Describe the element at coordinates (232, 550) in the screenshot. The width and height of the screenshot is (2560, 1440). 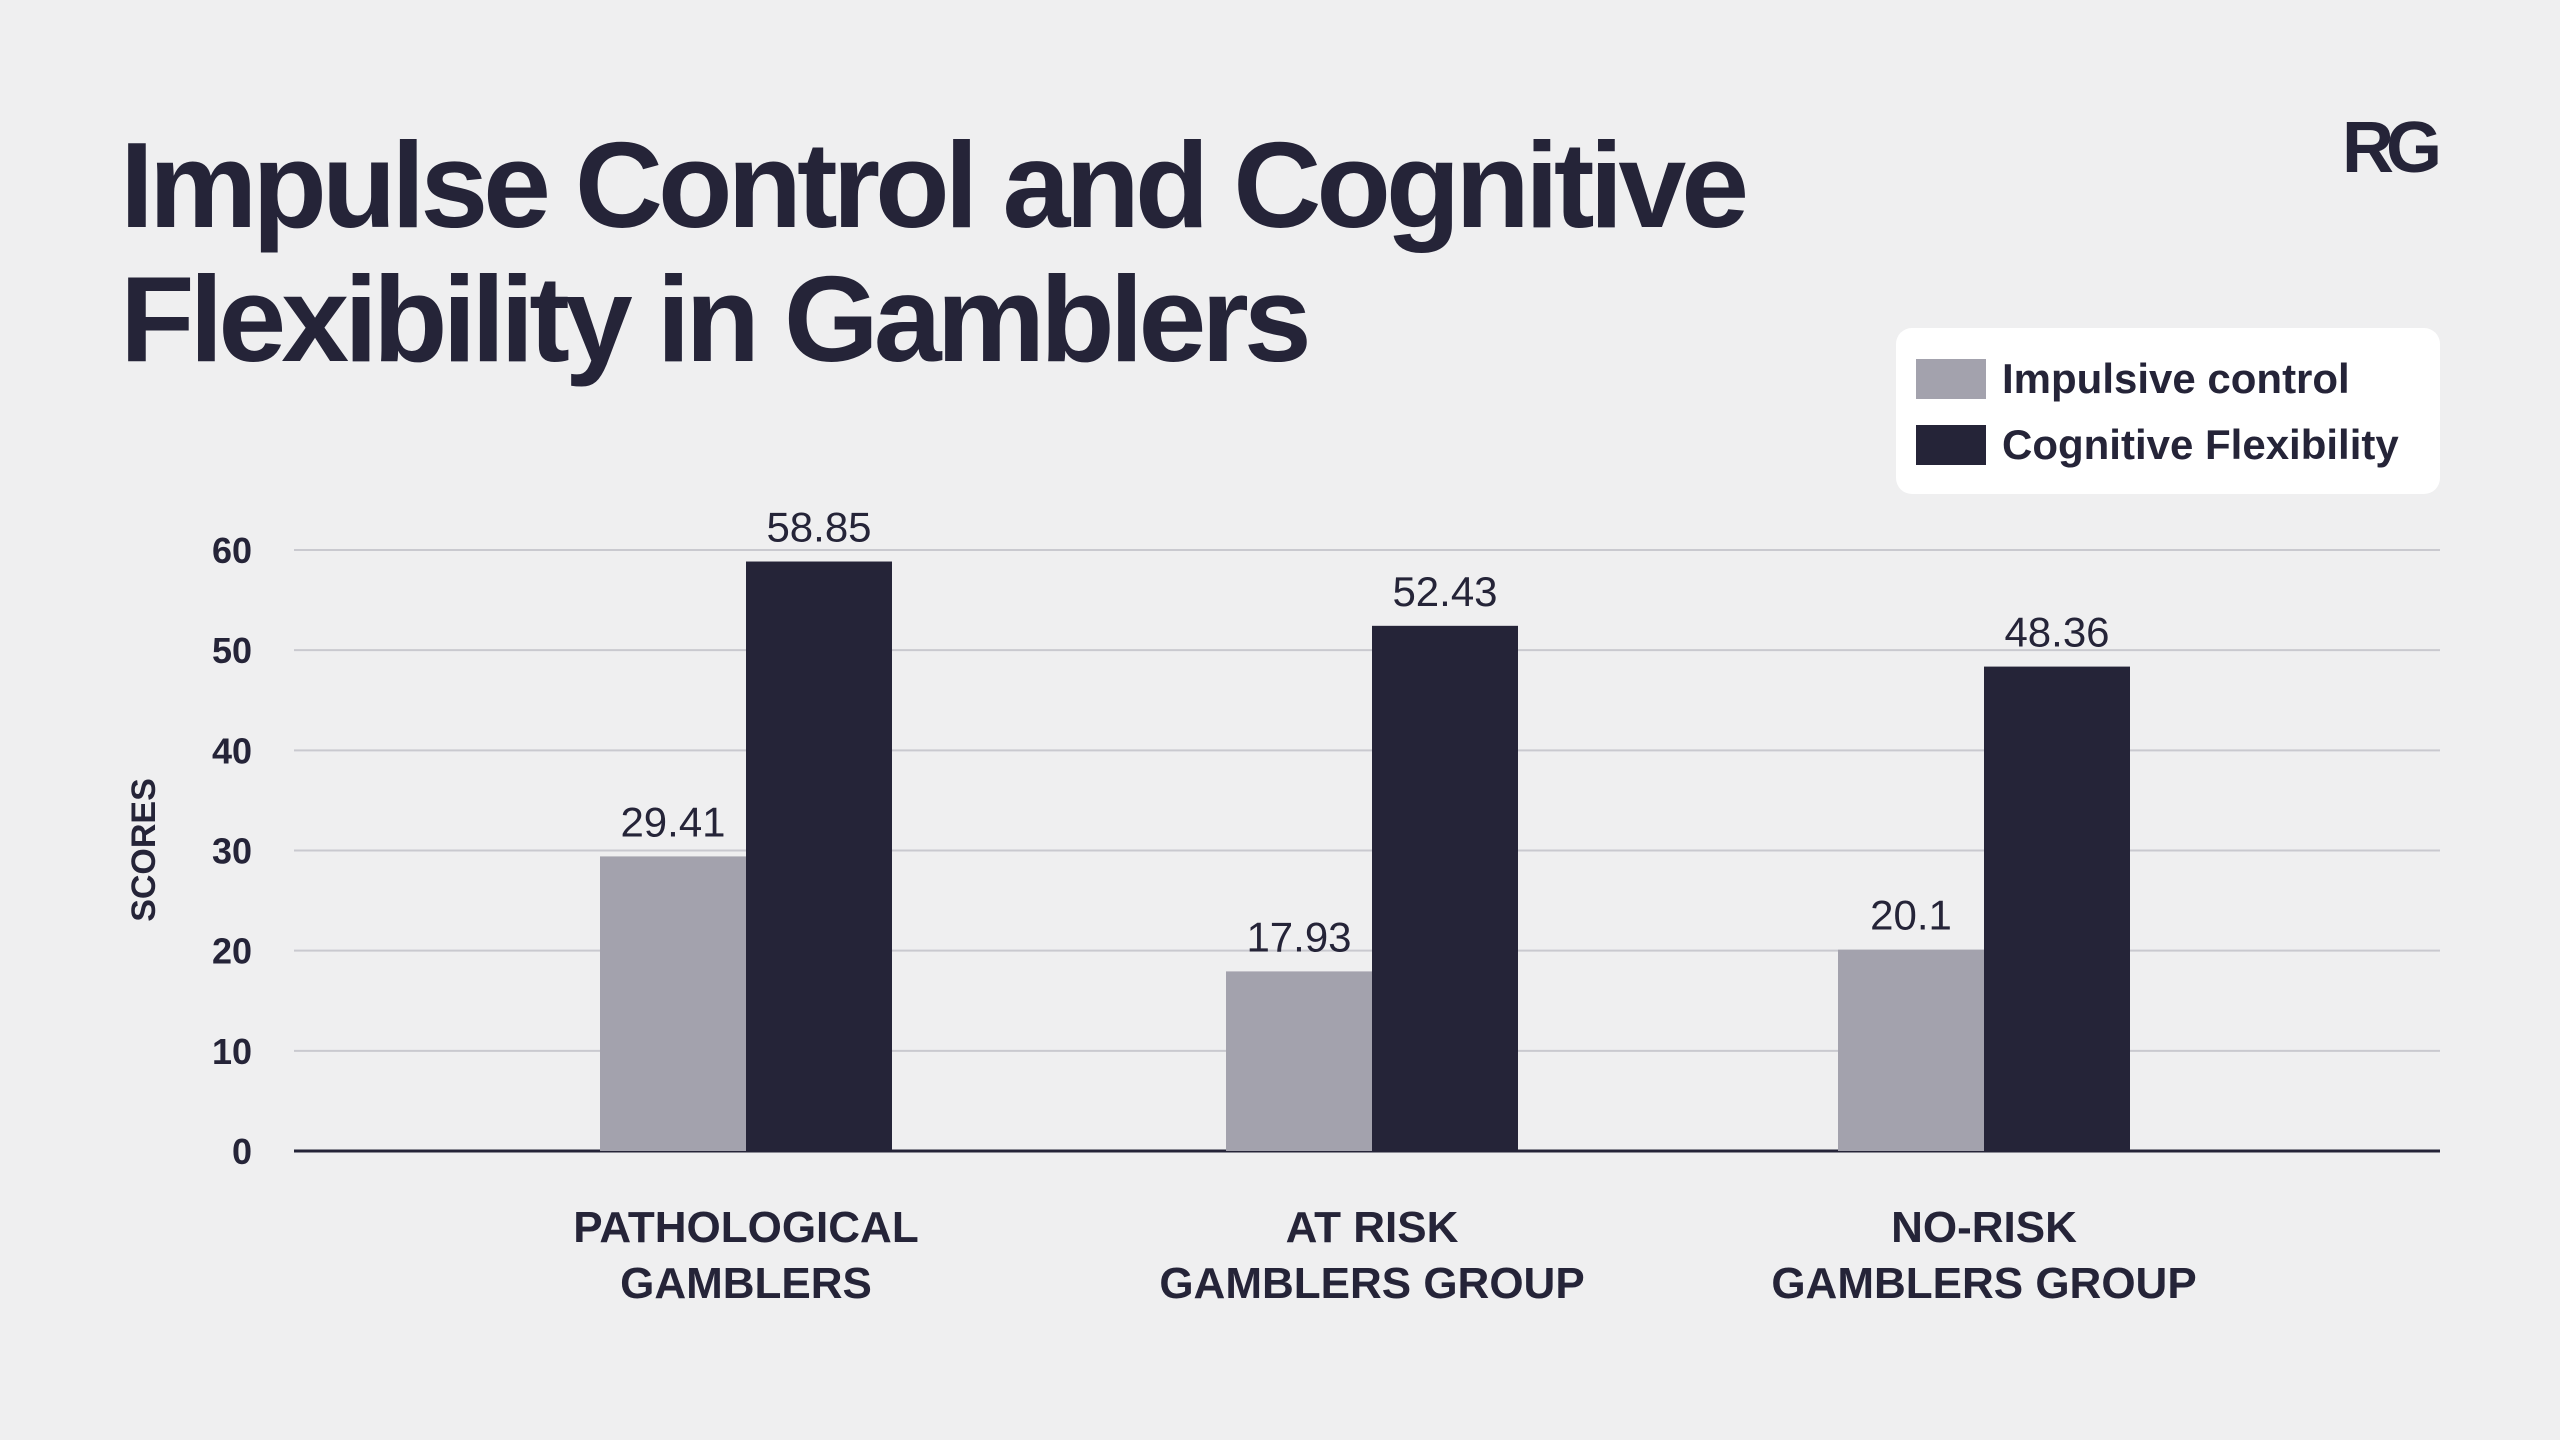
I see `y-tick-label: 60` at that location.